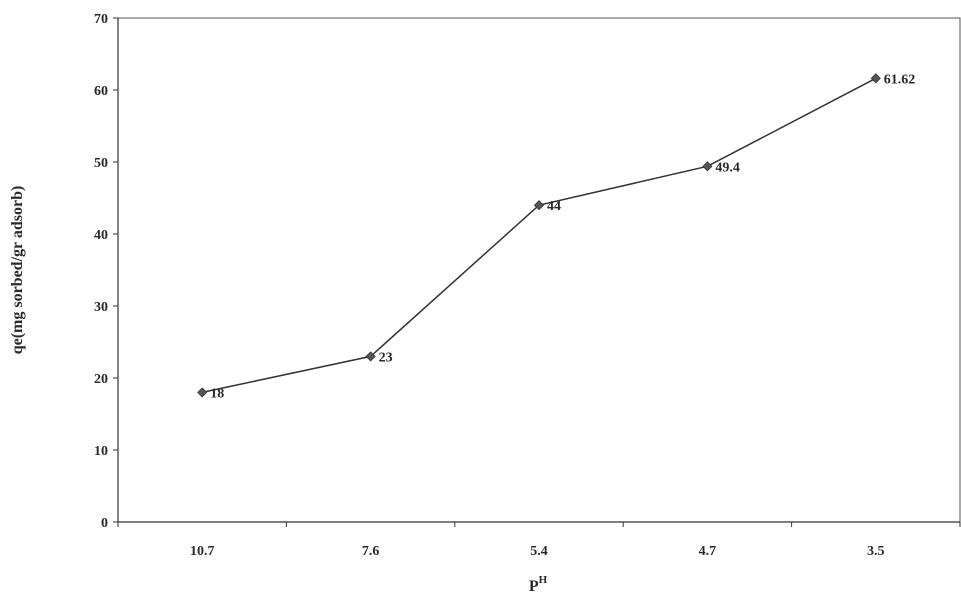 The height and width of the screenshot is (598, 961). Describe the element at coordinates (534, 586) in the screenshot. I see `x-axis-title-base: P` at that location.